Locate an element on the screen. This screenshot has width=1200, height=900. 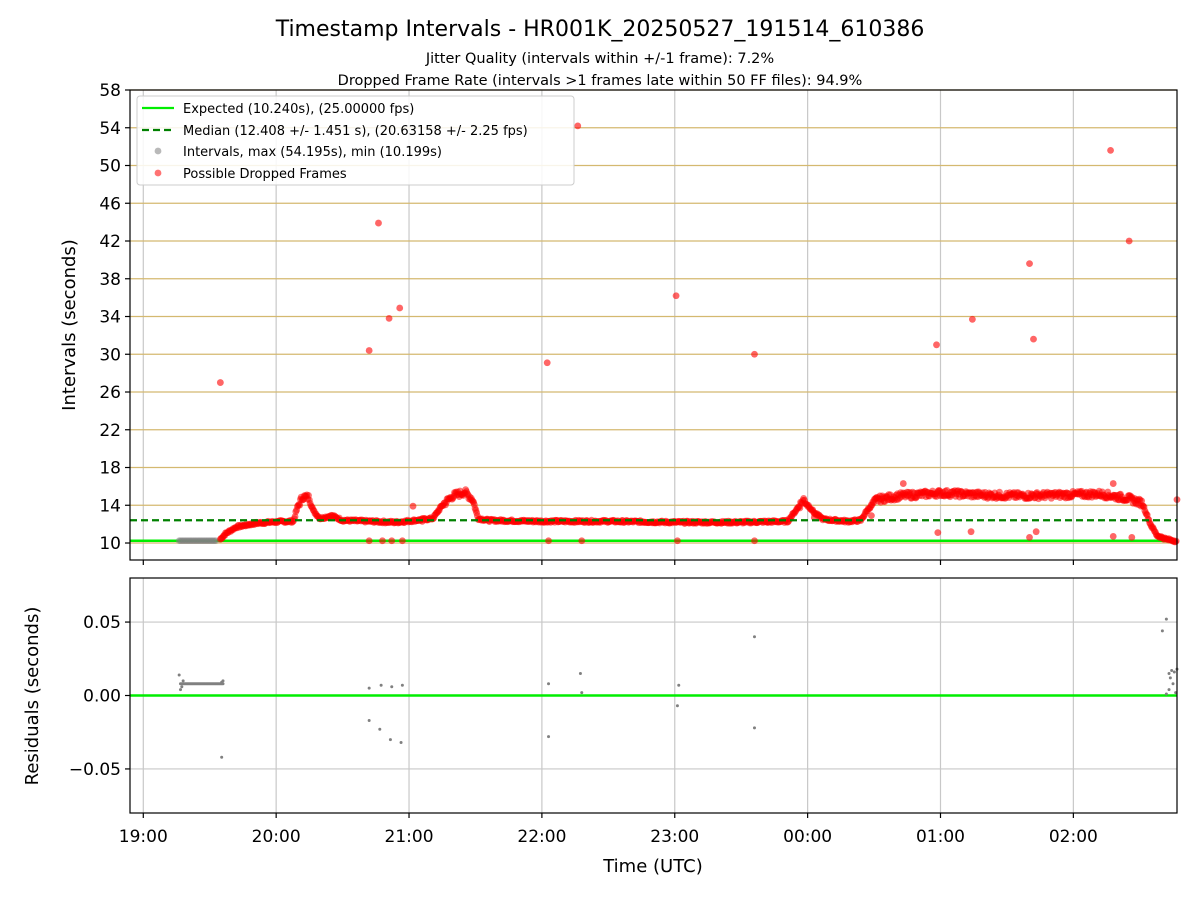
bottom-y-axis-ticks: 0.05 0.00 −0.05 is located at coordinates (99, 696).